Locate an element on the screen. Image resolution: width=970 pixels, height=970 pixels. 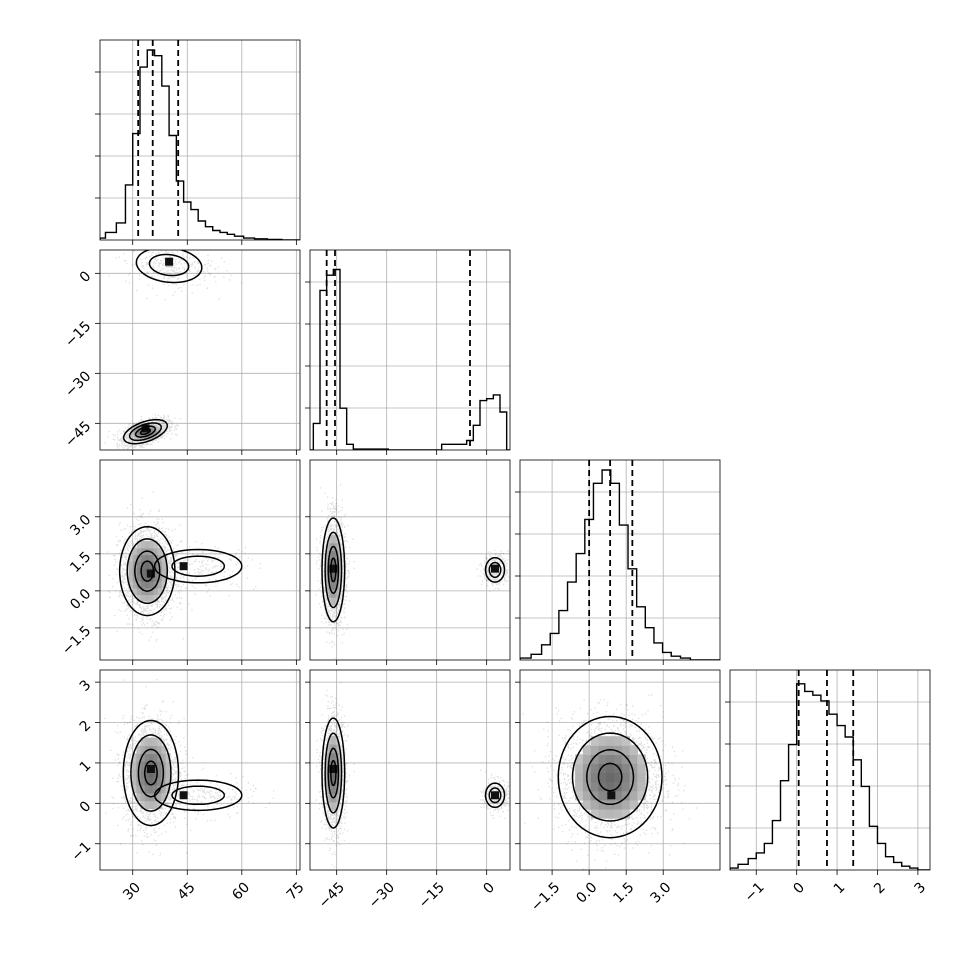
x-tick-label-2: 1.5 is located at coordinates (623, 893).